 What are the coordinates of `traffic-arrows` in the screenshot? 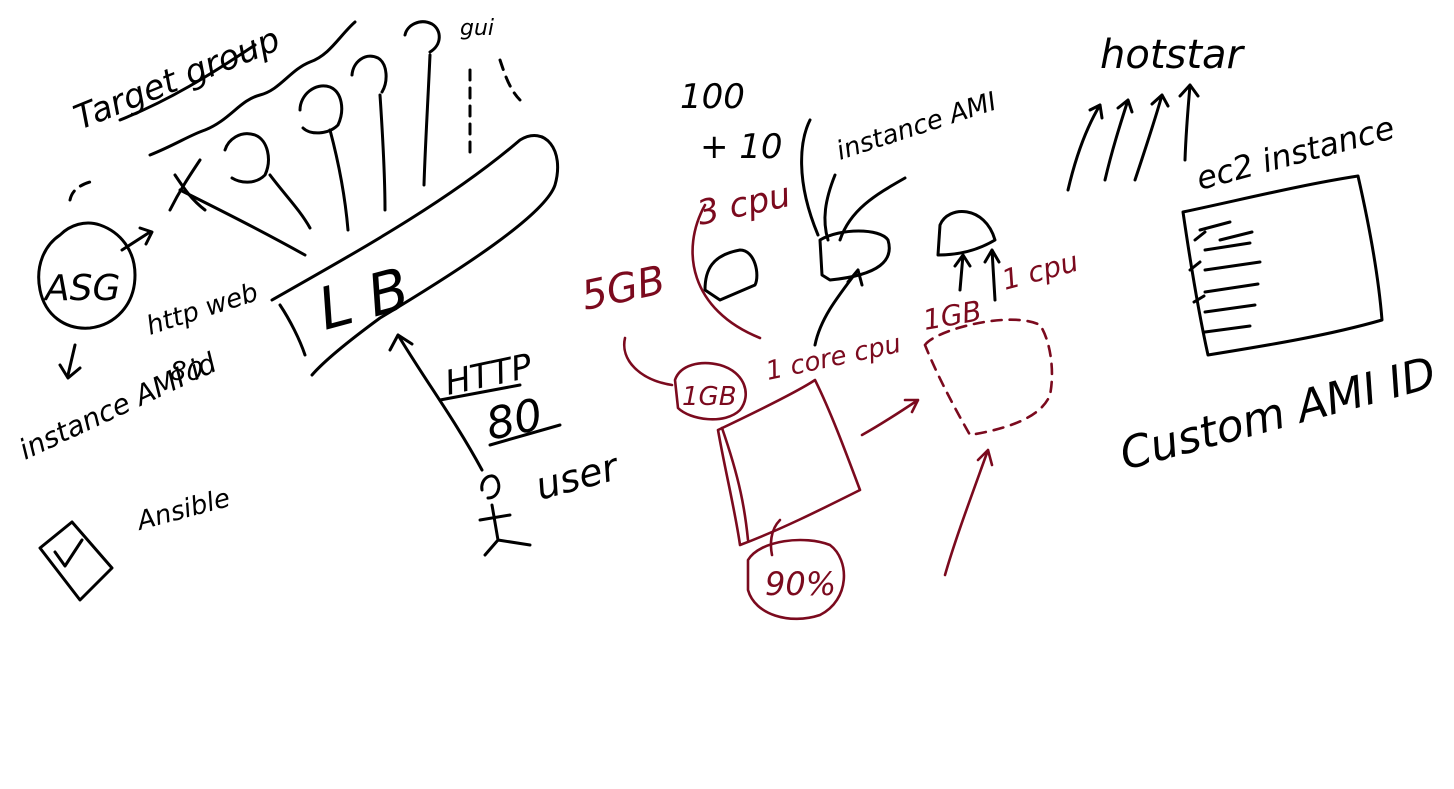 It's located at (1133, 137).